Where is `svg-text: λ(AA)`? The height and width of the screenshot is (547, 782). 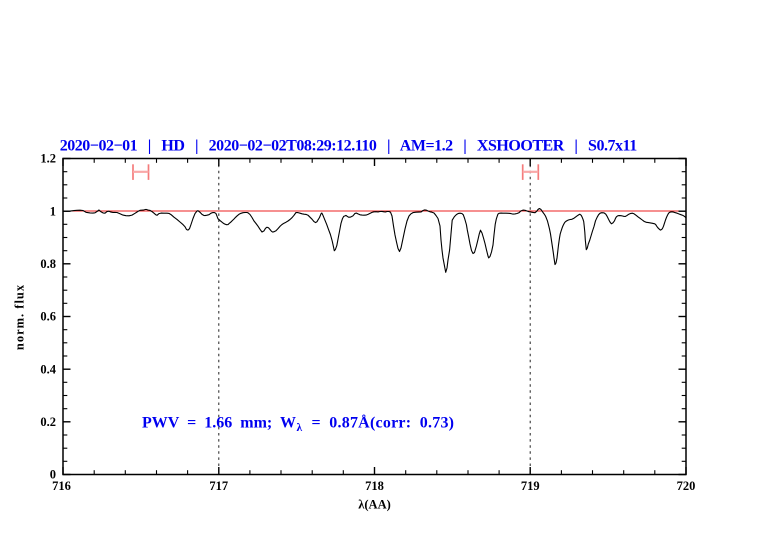 svg-text: λ(AA) is located at coordinates (374, 505).